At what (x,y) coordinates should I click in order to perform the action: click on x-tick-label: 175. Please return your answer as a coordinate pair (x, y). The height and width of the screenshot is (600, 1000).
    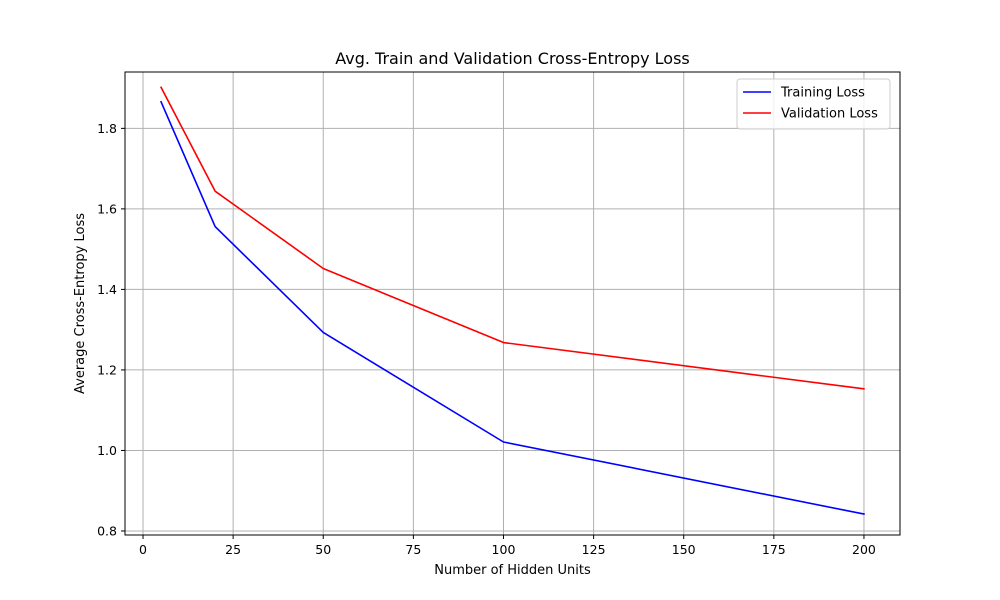
    Looking at the image, I should click on (774, 549).